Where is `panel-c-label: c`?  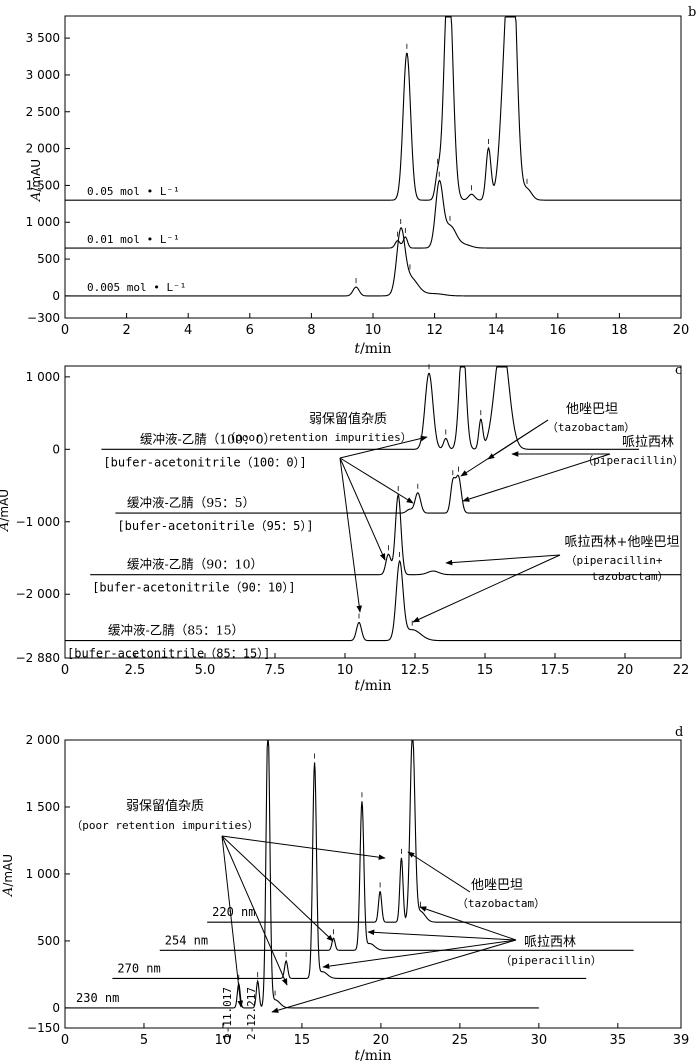 panel-c-label: c is located at coordinates (678, 370).